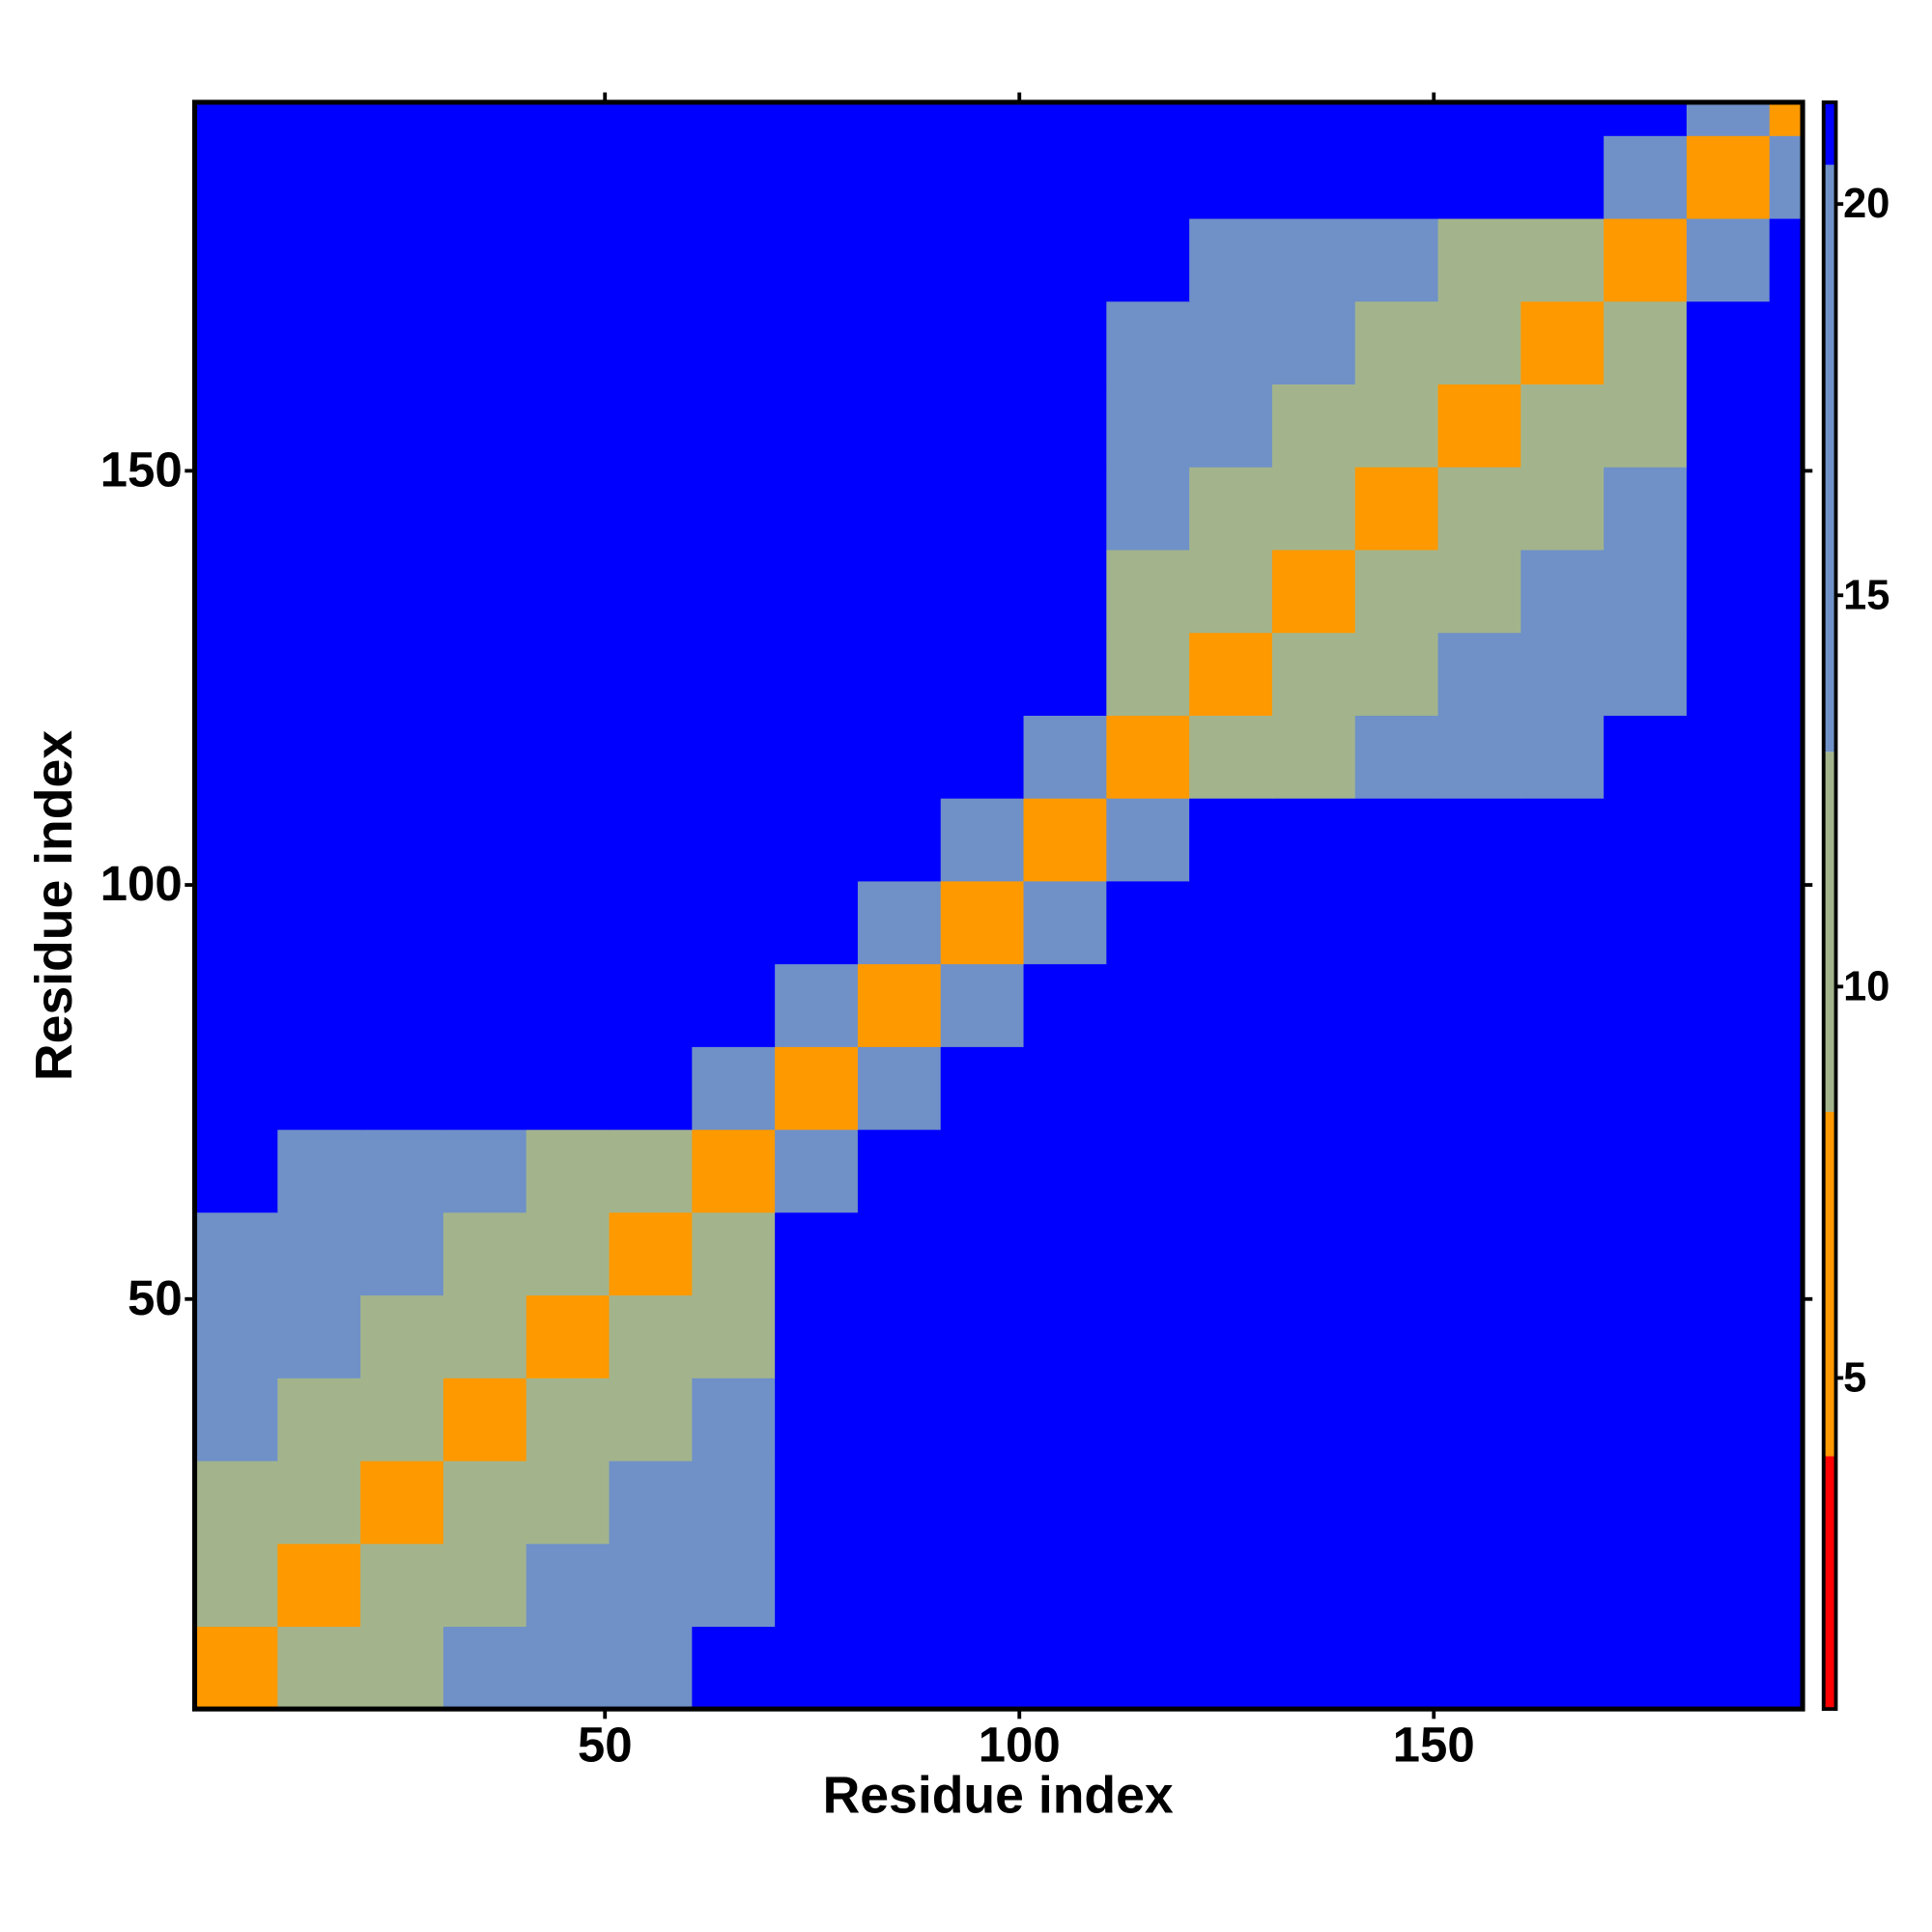 The height and width of the screenshot is (1932, 1932). What do you see at coordinates (1020, 1744) in the screenshot?
I see `x-tick-label: 100` at bounding box center [1020, 1744].